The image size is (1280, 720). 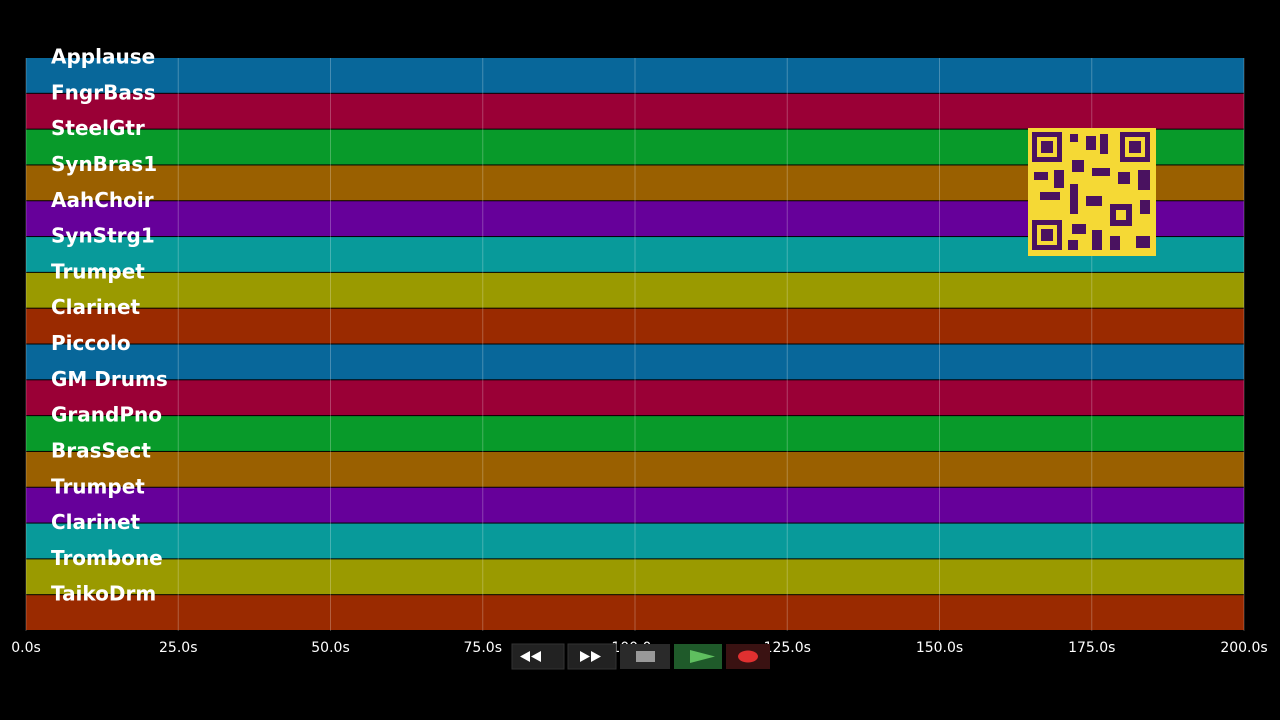 I want to click on track-label: SynBras1, so click(x=104, y=164).